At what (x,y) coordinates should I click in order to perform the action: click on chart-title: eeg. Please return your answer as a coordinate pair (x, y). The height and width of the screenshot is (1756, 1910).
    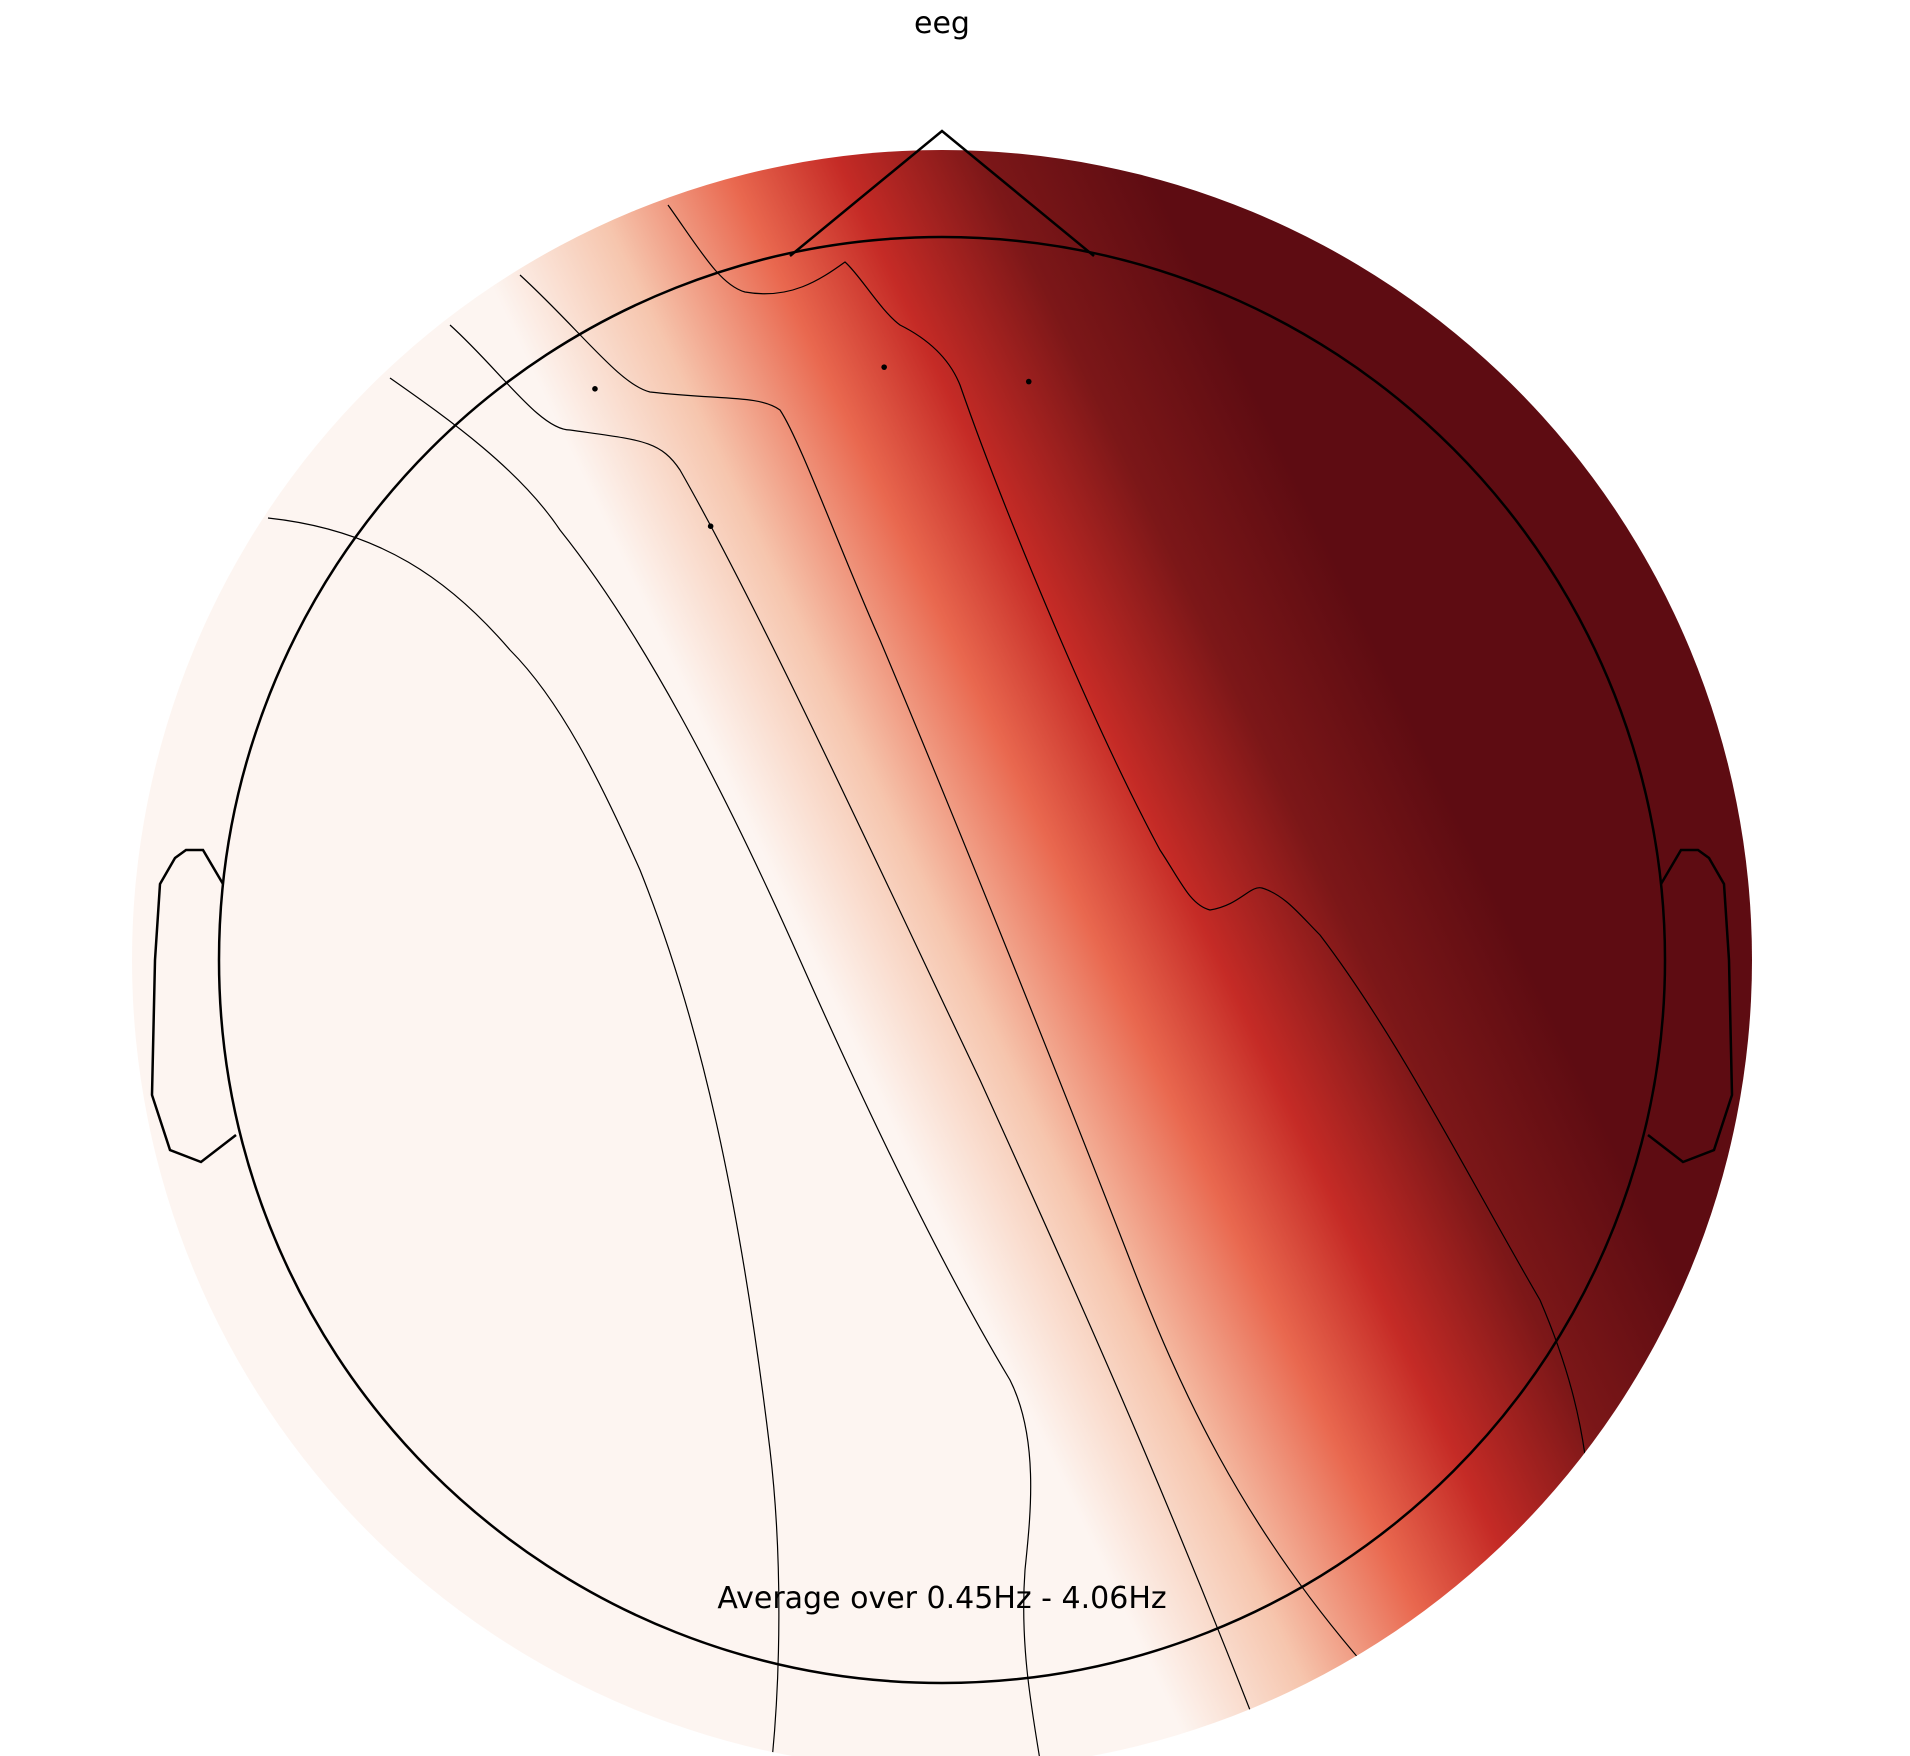
    Looking at the image, I should click on (942, 23).